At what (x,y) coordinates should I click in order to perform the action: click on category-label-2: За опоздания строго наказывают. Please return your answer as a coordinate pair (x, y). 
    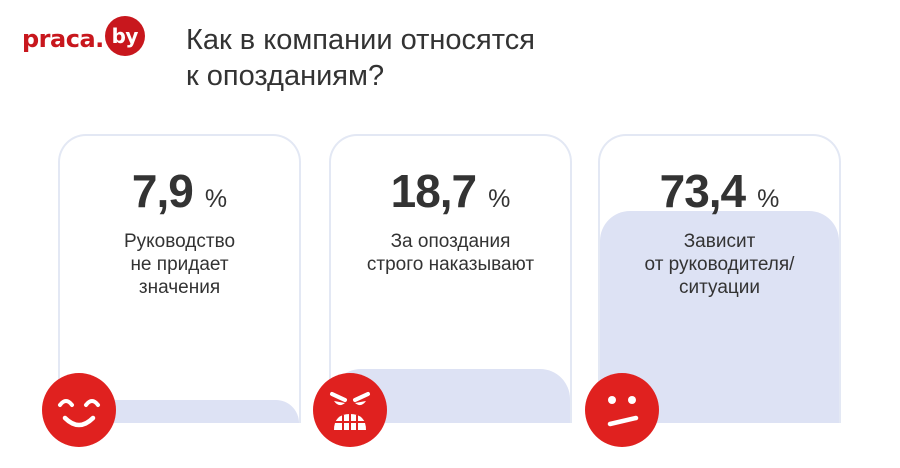
    Looking at the image, I should click on (450, 253).